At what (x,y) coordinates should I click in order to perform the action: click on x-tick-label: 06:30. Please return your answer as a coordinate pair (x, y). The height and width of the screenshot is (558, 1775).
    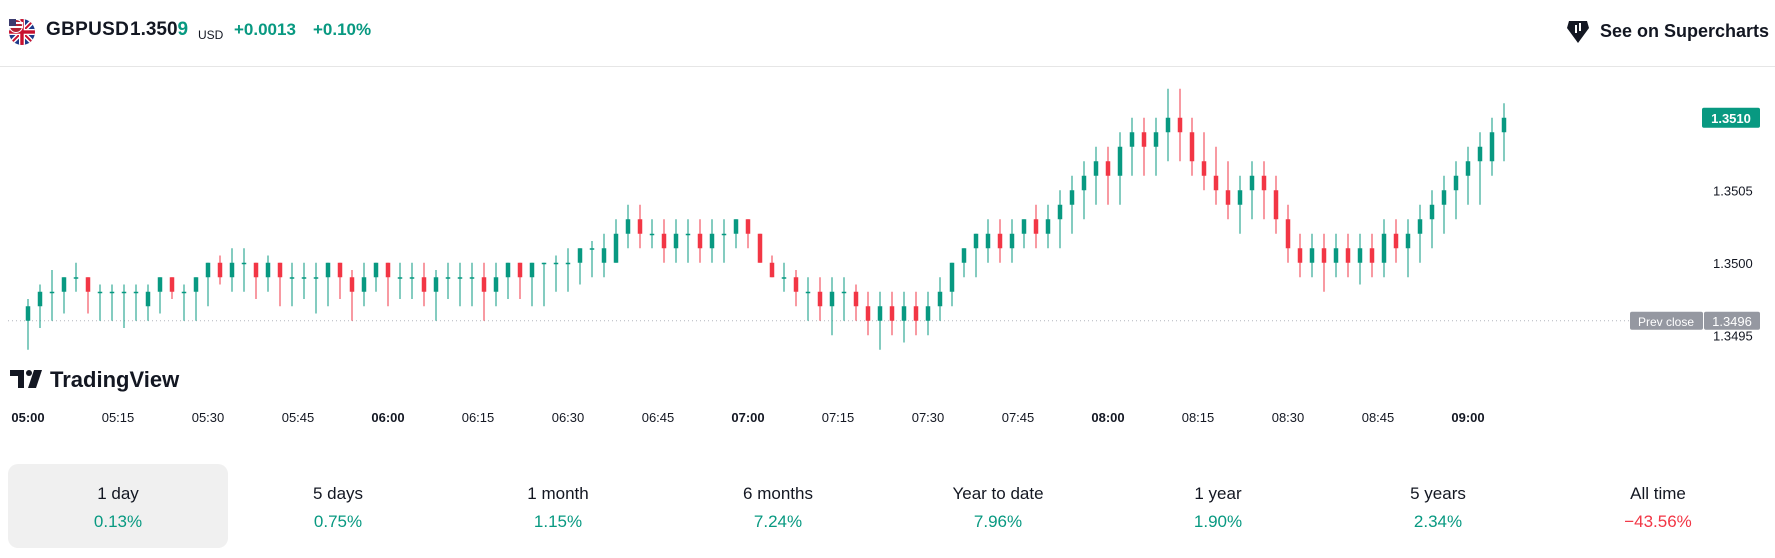
    Looking at the image, I should click on (568, 417).